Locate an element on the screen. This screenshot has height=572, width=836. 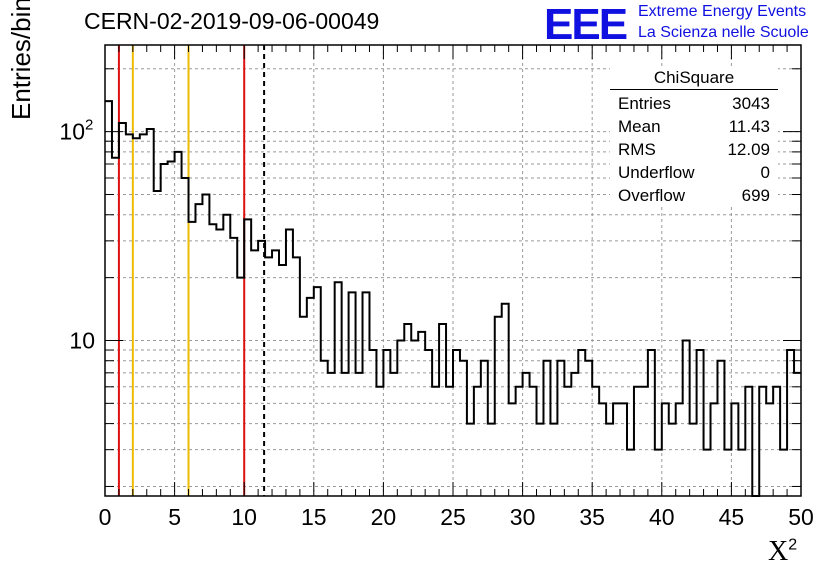
eee-logo-line1: Extreme Energy Events is located at coordinates (722, 11).